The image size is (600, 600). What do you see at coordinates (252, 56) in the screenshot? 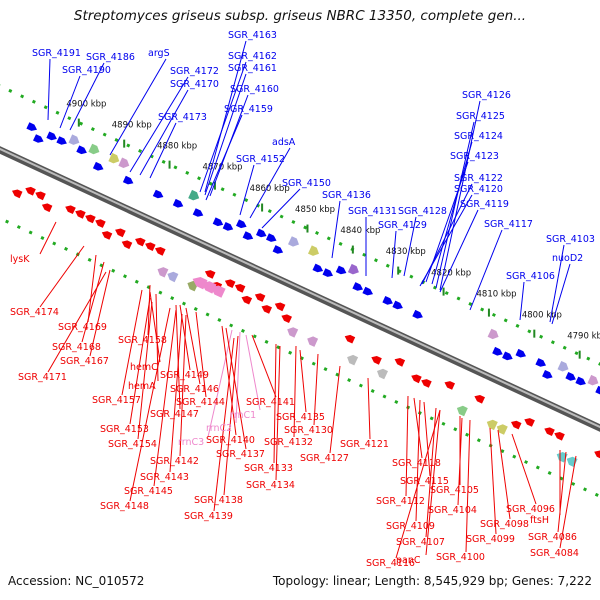
I see `gene-label-top: SGR_4162` at bounding box center [252, 56].